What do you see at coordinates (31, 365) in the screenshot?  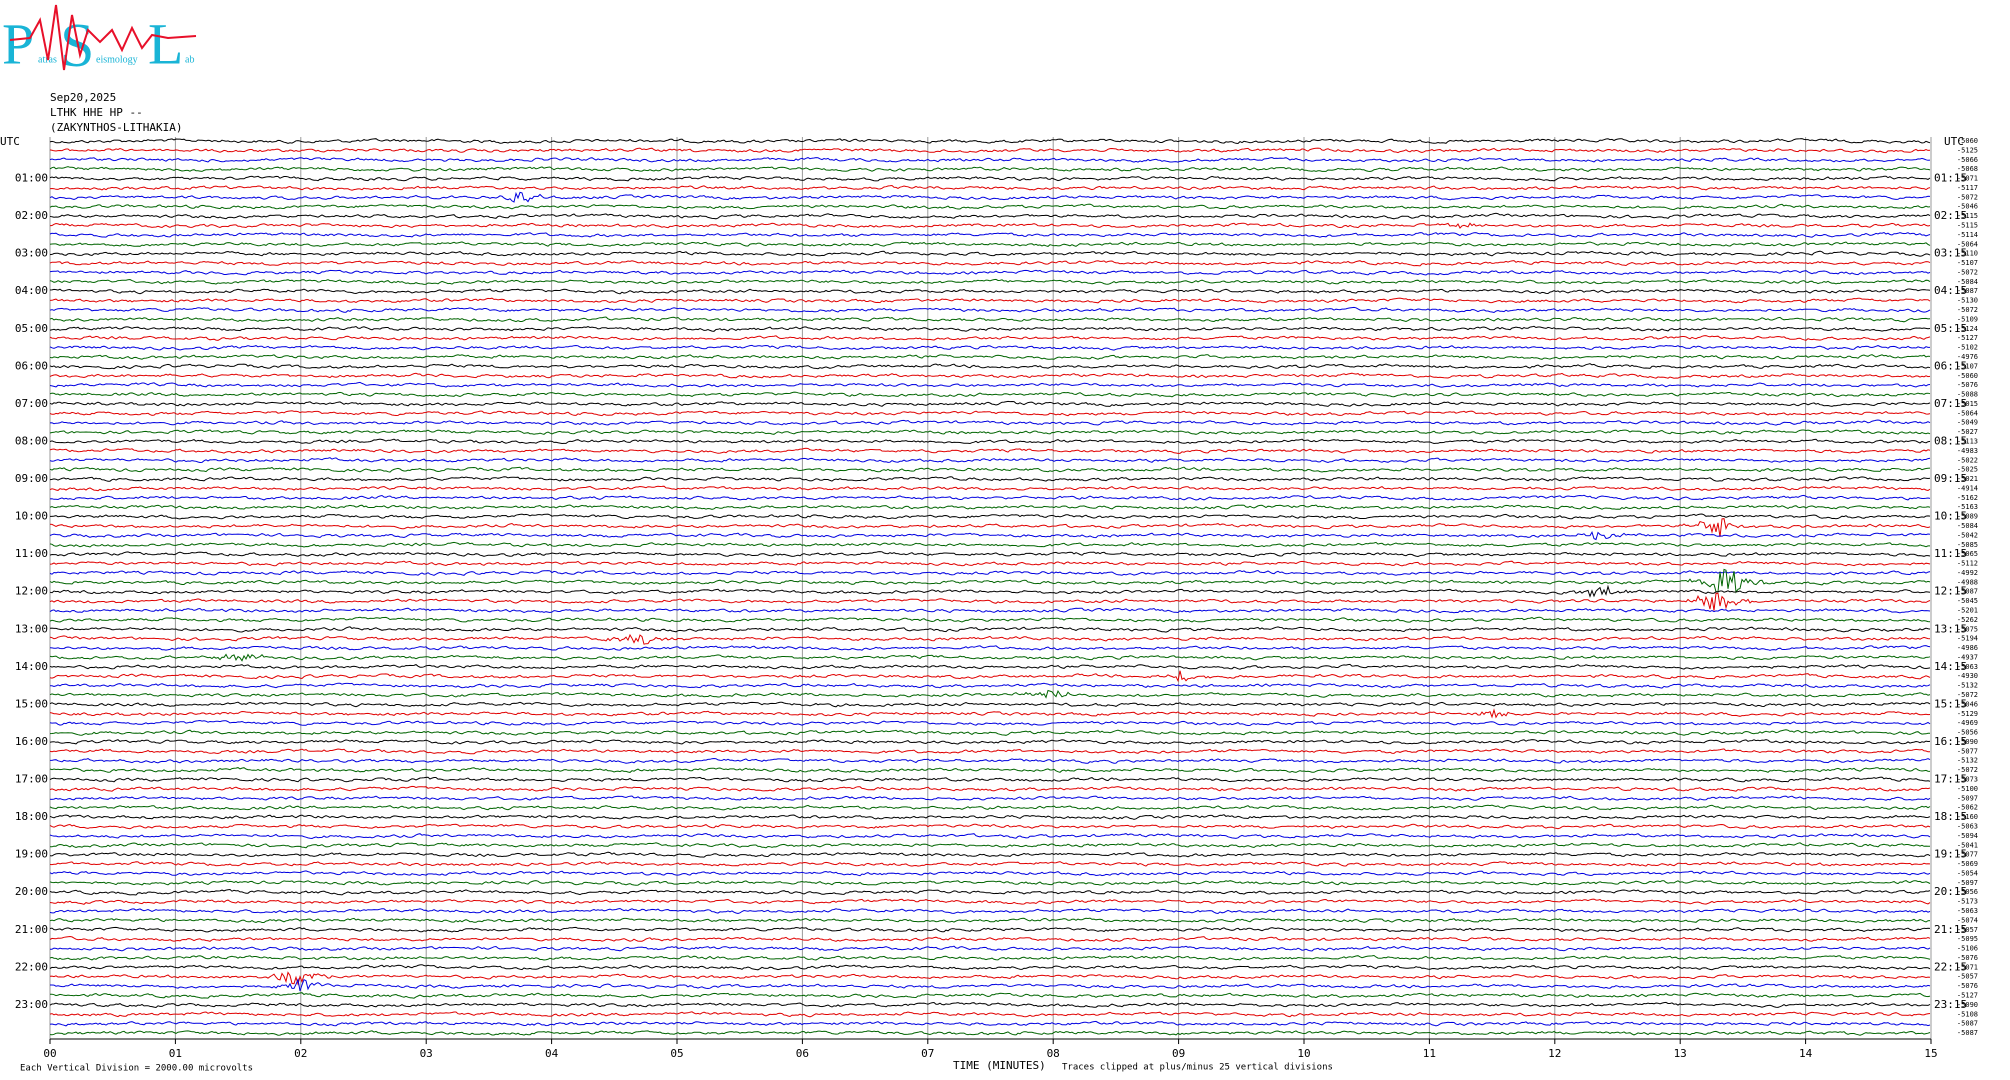 I see `hour-label-left: 06:00` at bounding box center [31, 365].